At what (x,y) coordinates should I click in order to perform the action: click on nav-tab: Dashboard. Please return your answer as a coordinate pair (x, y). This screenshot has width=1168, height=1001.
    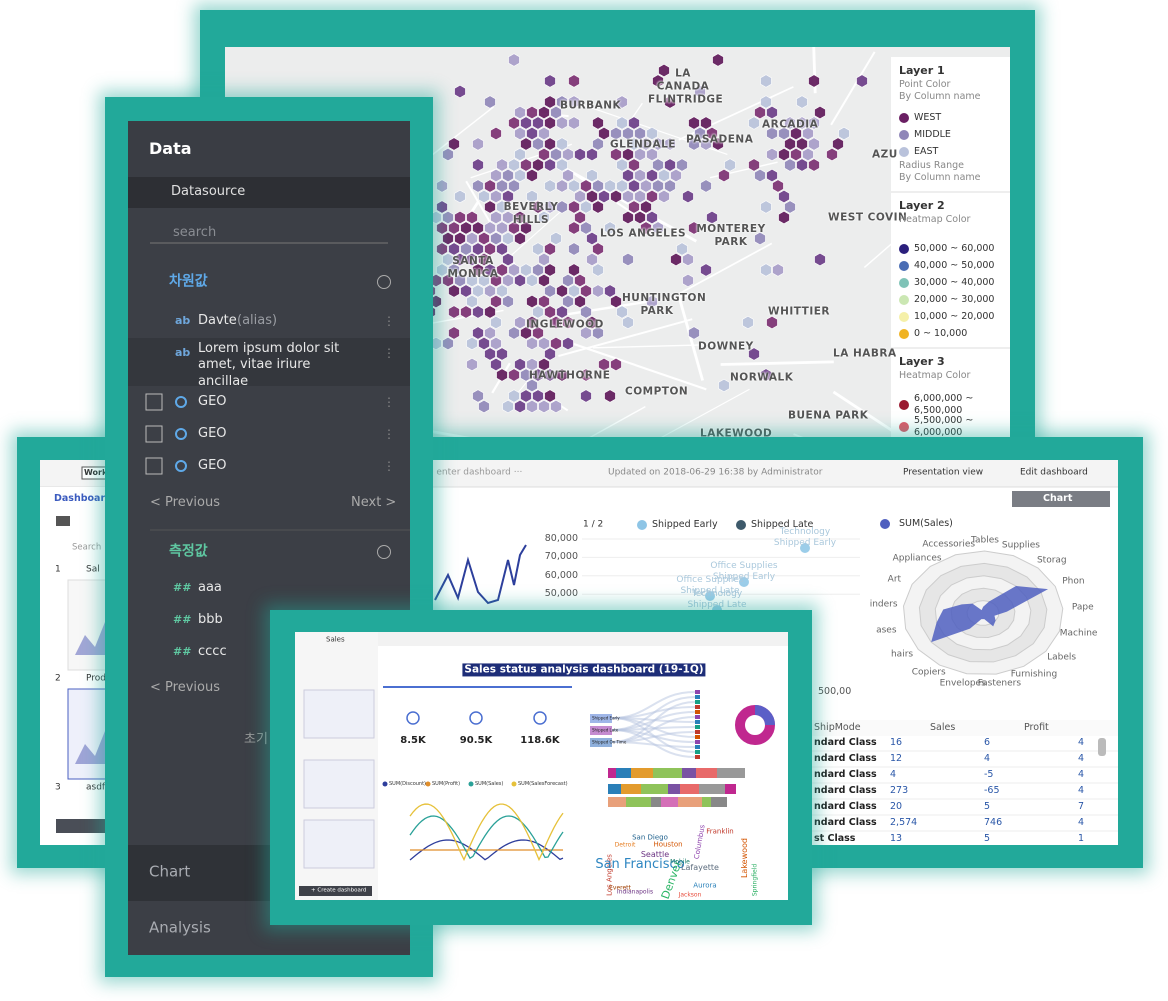
    Looking at the image, I should click on (83, 499).